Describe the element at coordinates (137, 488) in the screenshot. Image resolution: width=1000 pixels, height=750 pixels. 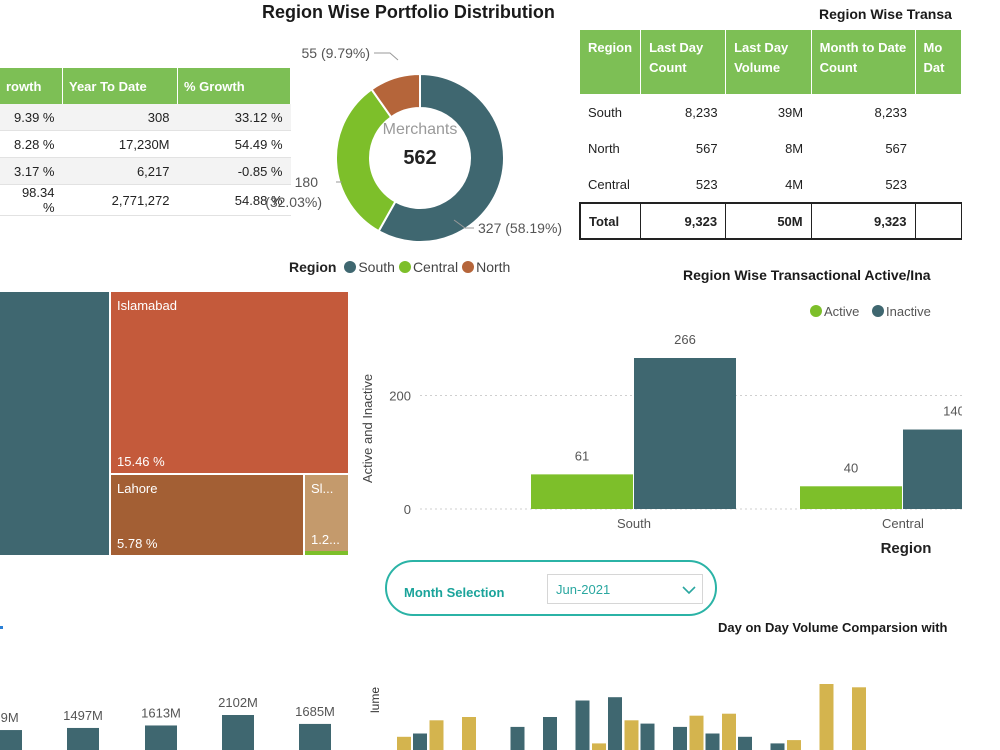
I see `tile-label: Lahore` at that location.